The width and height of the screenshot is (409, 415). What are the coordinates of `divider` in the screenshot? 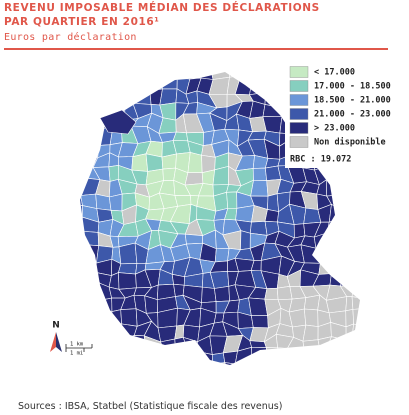 It's located at (196, 49).